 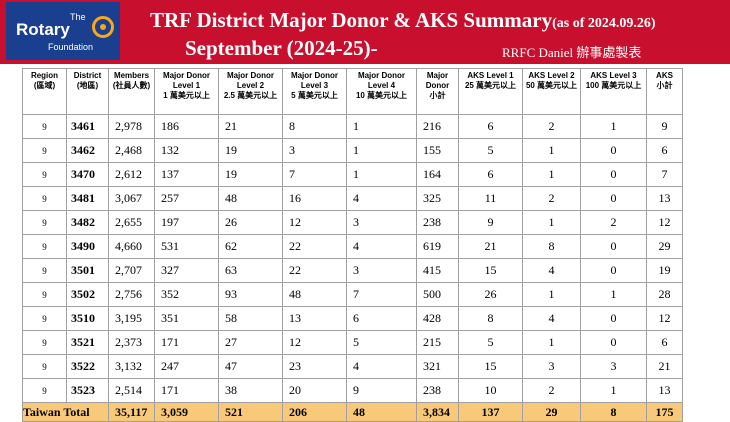 I want to click on table-cell: 321, so click(x=437, y=366).